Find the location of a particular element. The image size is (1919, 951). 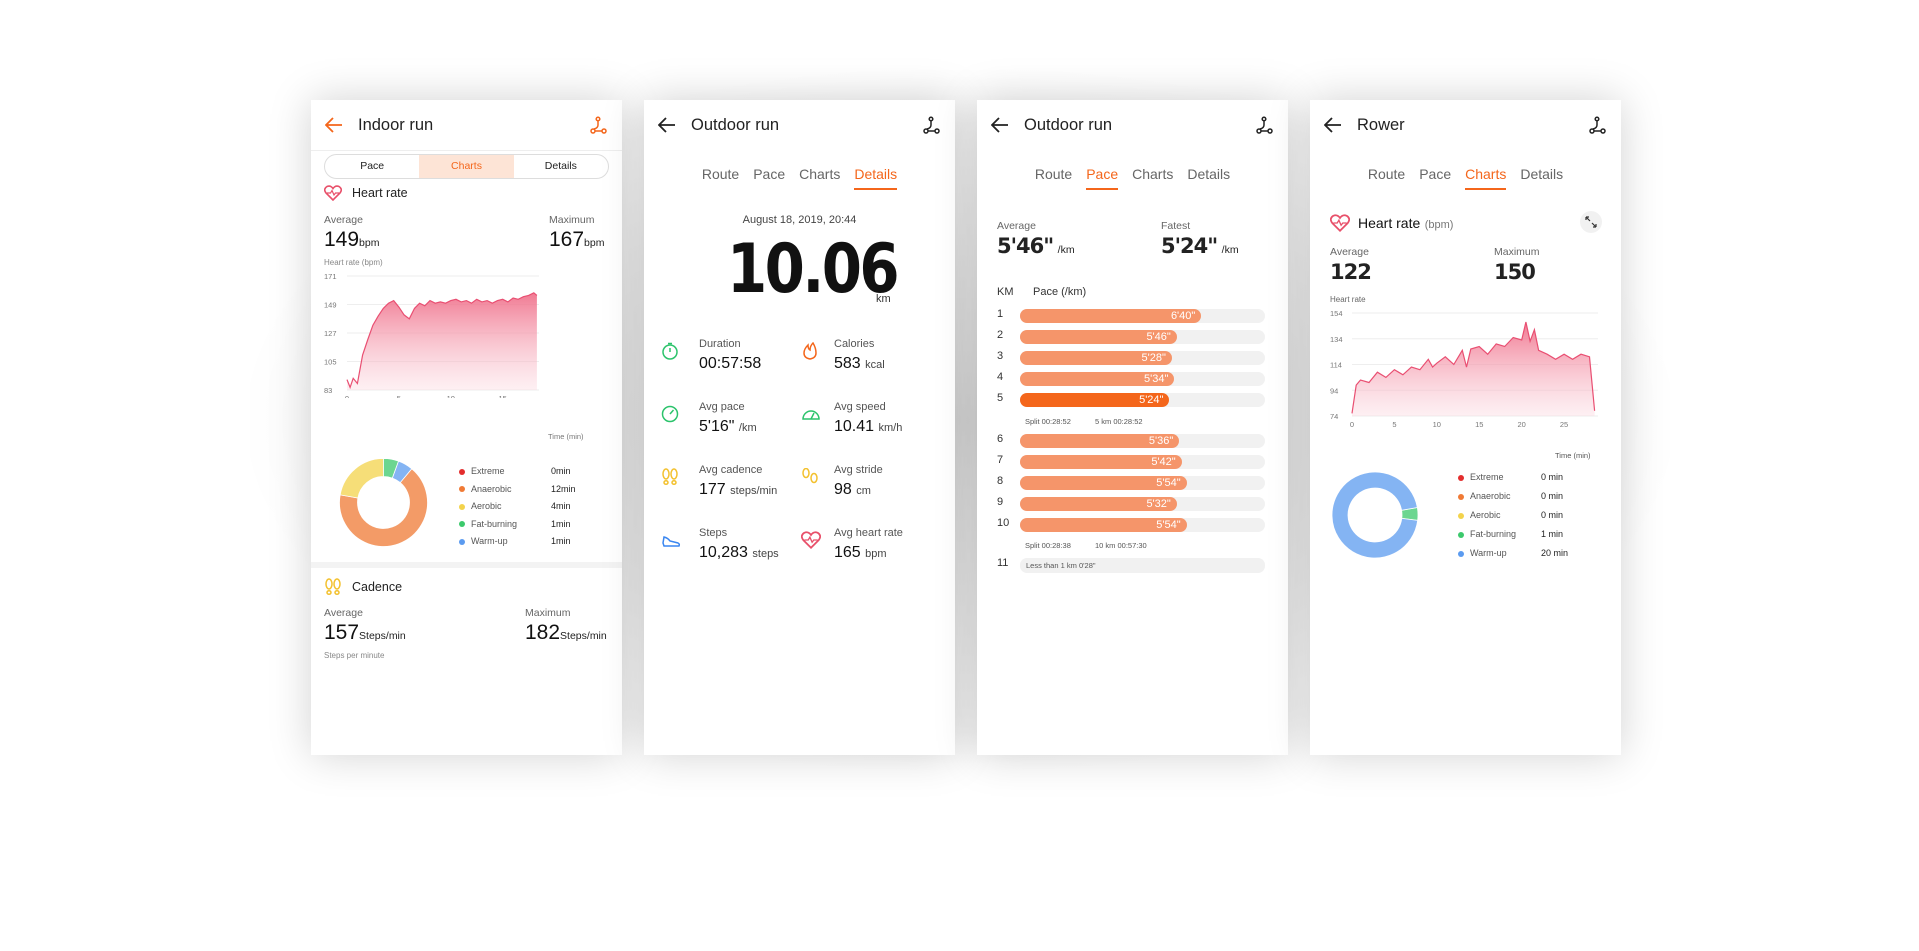

axis-title: Heart rate (bpm) is located at coordinates (353, 262).